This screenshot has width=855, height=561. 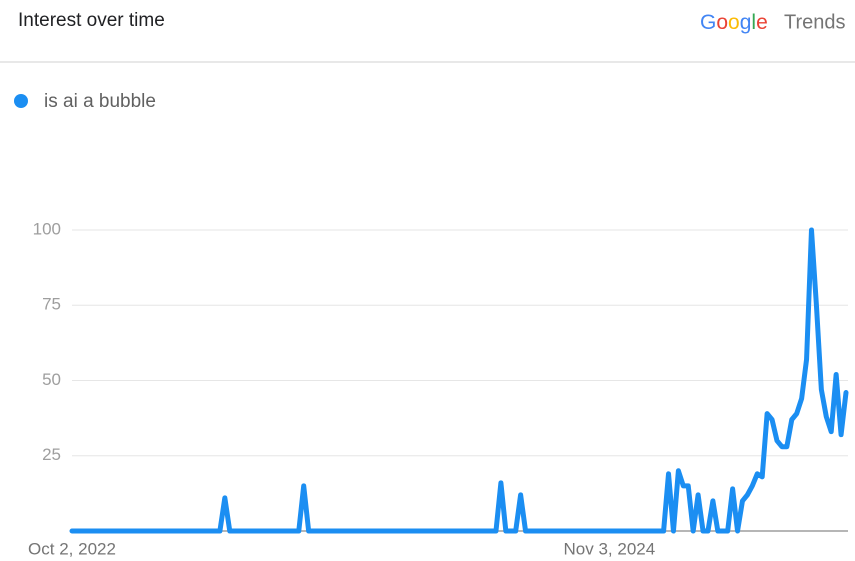 I want to click on card-title: Interest over time, so click(x=91, y=20).